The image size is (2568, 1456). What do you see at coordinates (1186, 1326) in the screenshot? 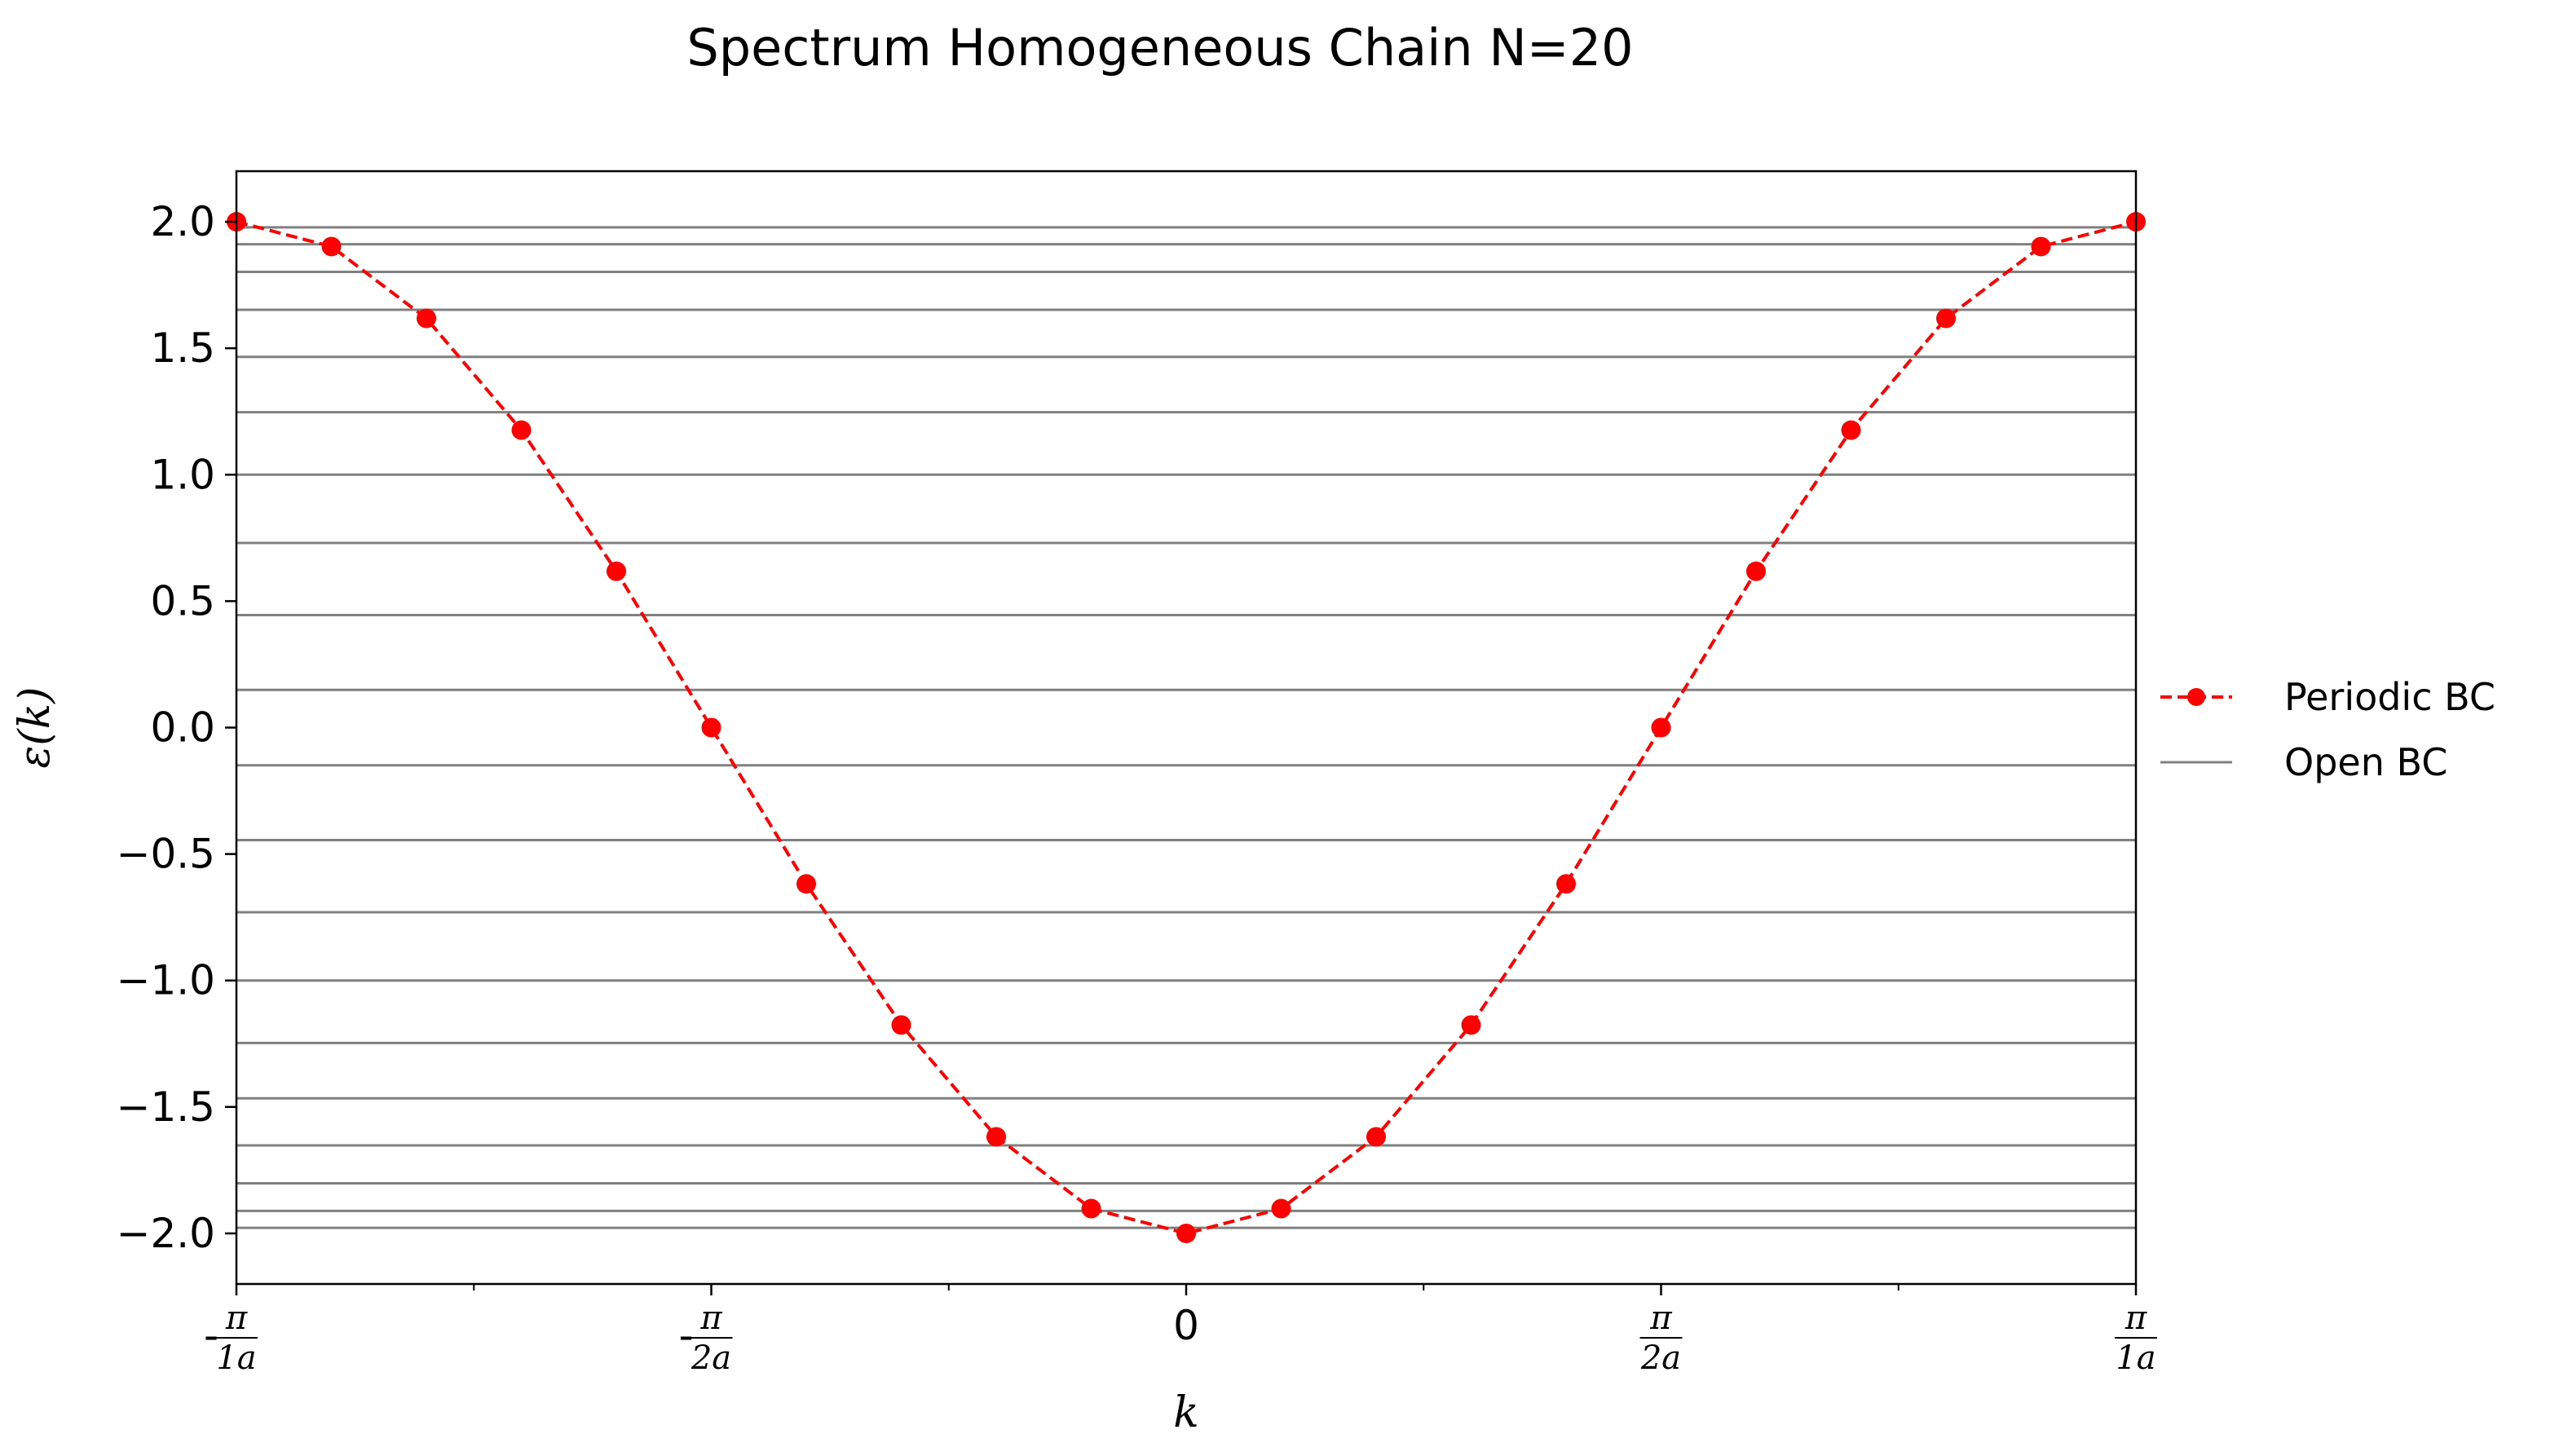
I see `x-tick-label: 0` at bounding box center [1186, 1326].